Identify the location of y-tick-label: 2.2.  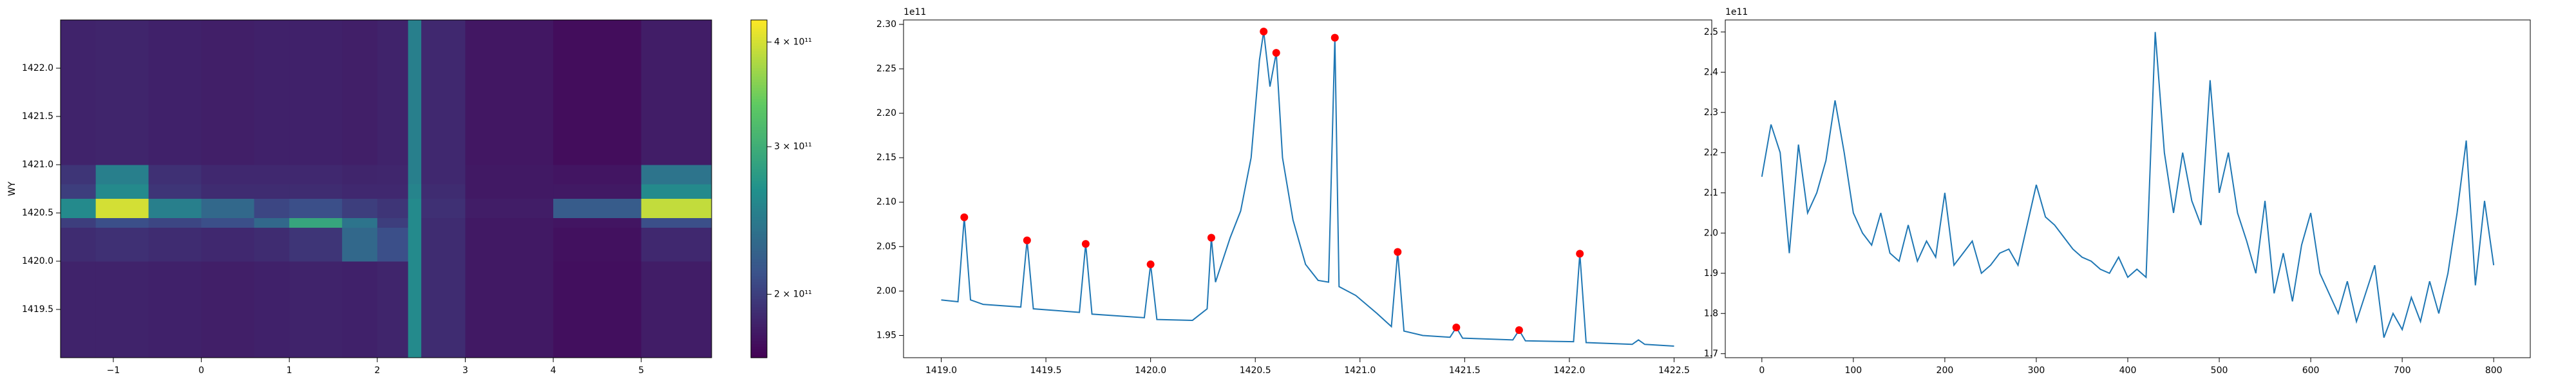
(1711, 152).